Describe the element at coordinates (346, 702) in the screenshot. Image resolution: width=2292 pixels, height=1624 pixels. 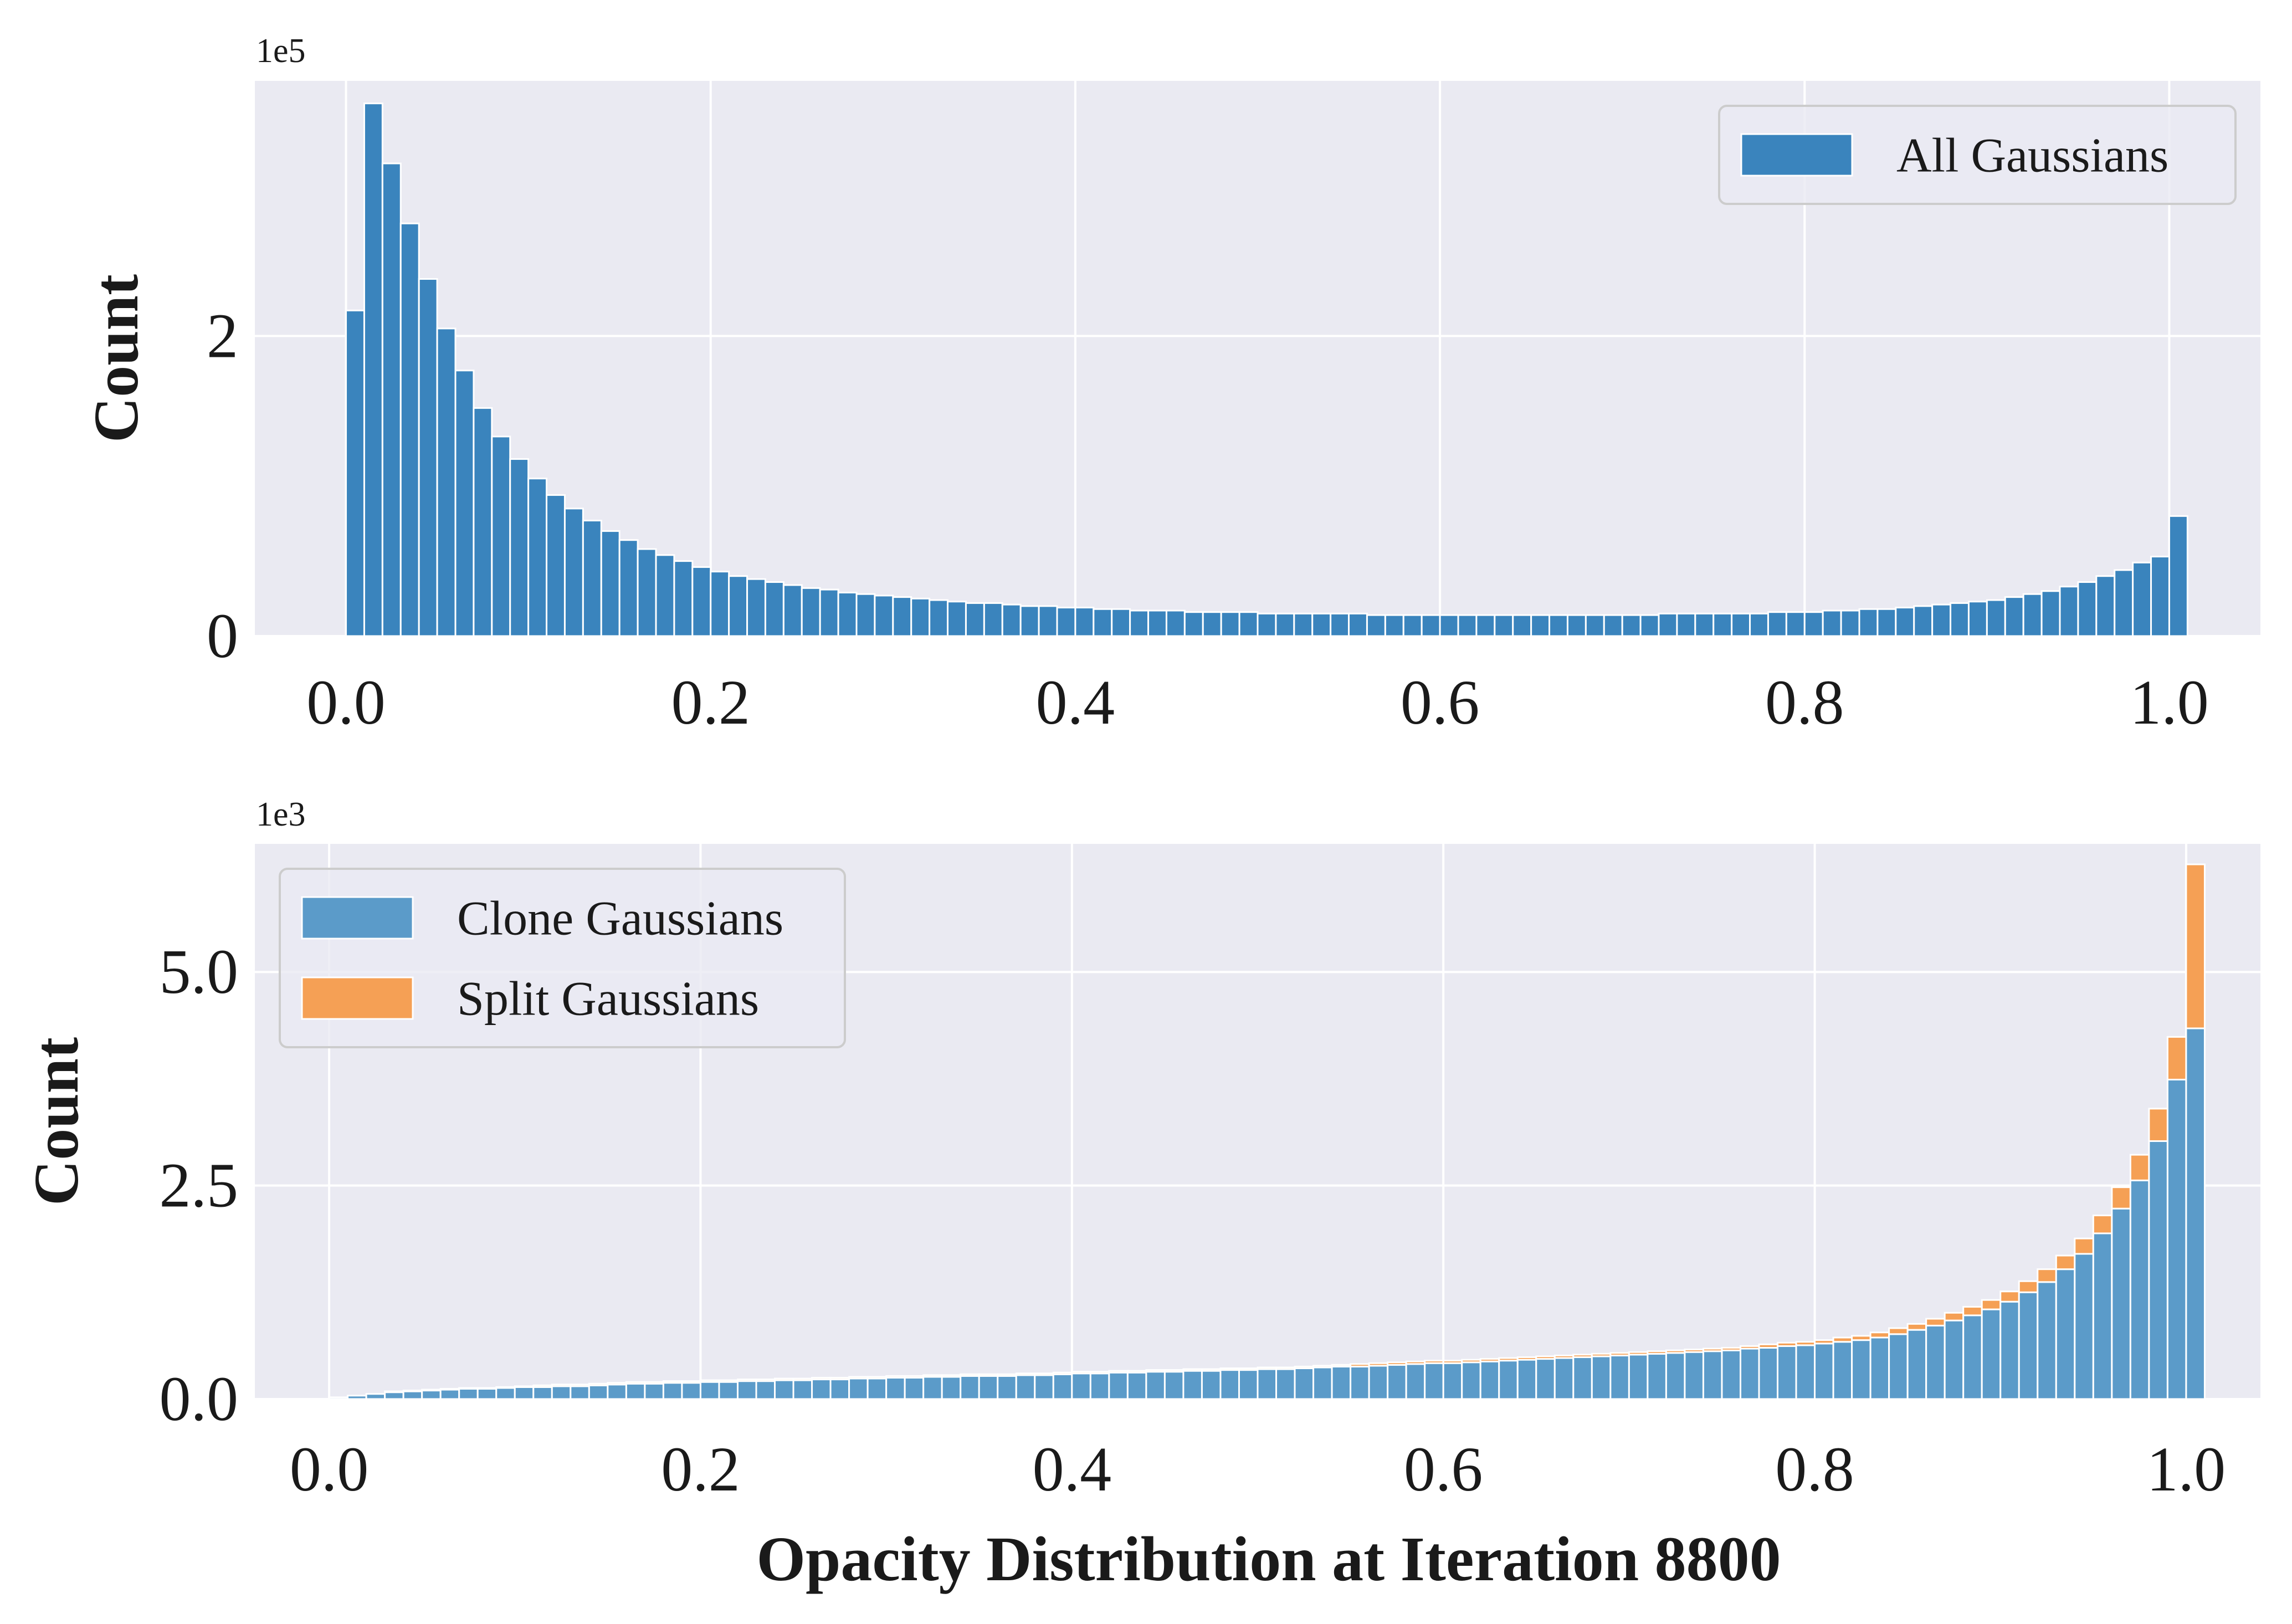
I see `x-tick-label: 0.0` at that location.